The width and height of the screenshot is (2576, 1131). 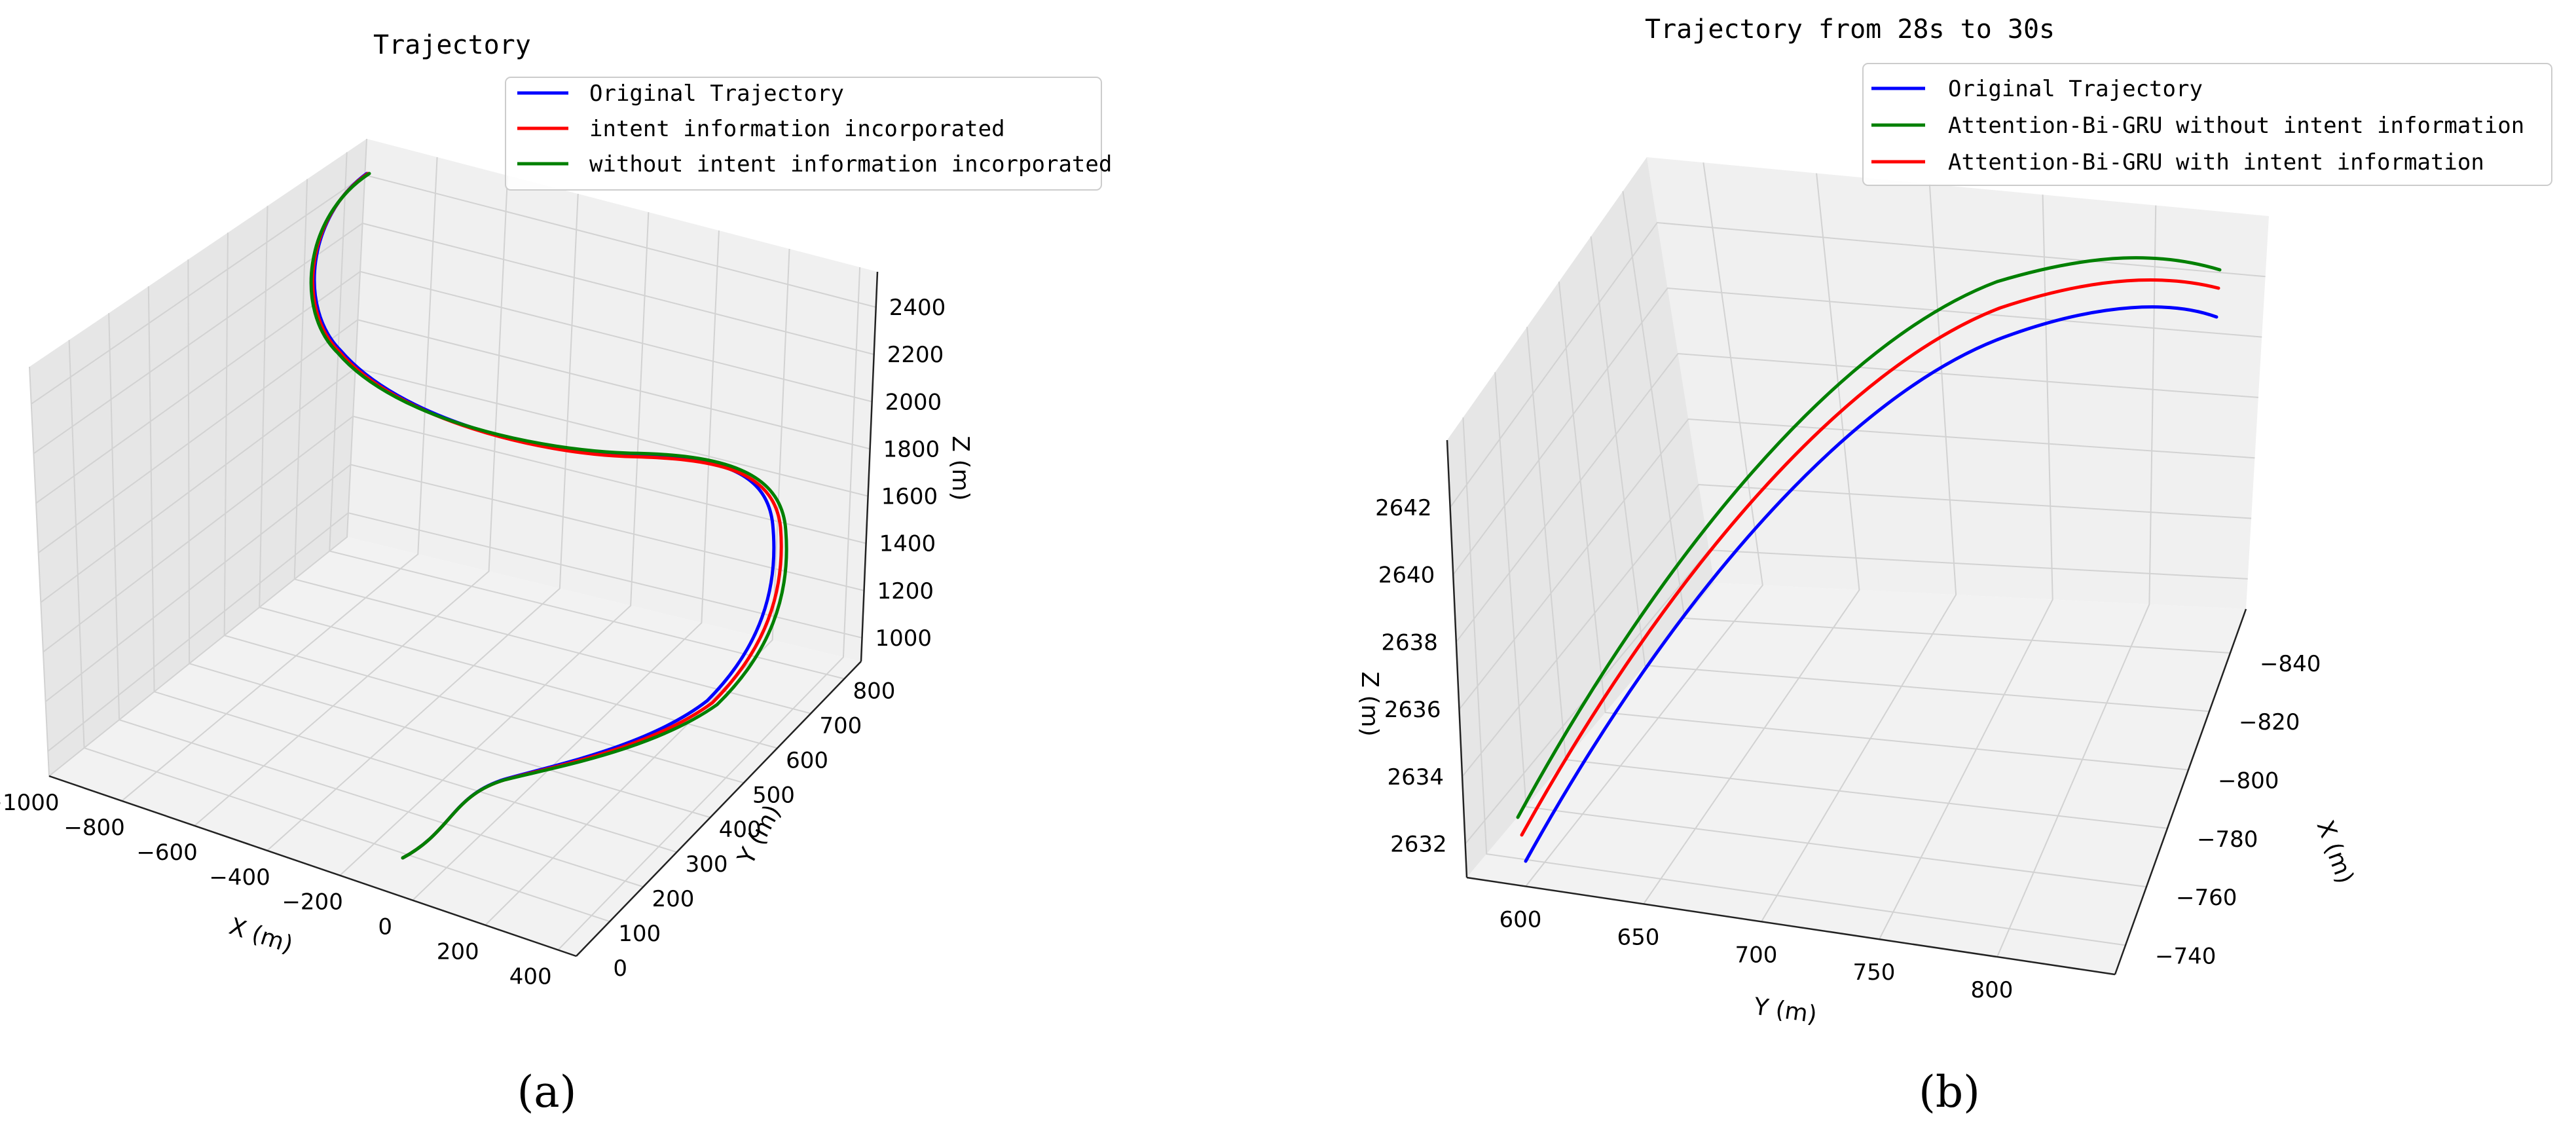 What do you see at coordinates (1785, 1010) in the screenshot?
I see `chart-b-y-axis-label: Y (m)` at bounding box center [1785, 1010].